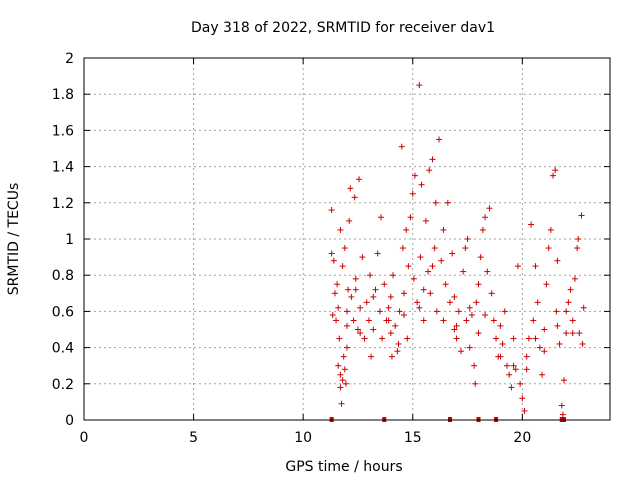 This screenshot has height=480, width=640. Describe the element at coordinates (84, 438) in the screenshot. I see `x-tick-label: 0` at that location.